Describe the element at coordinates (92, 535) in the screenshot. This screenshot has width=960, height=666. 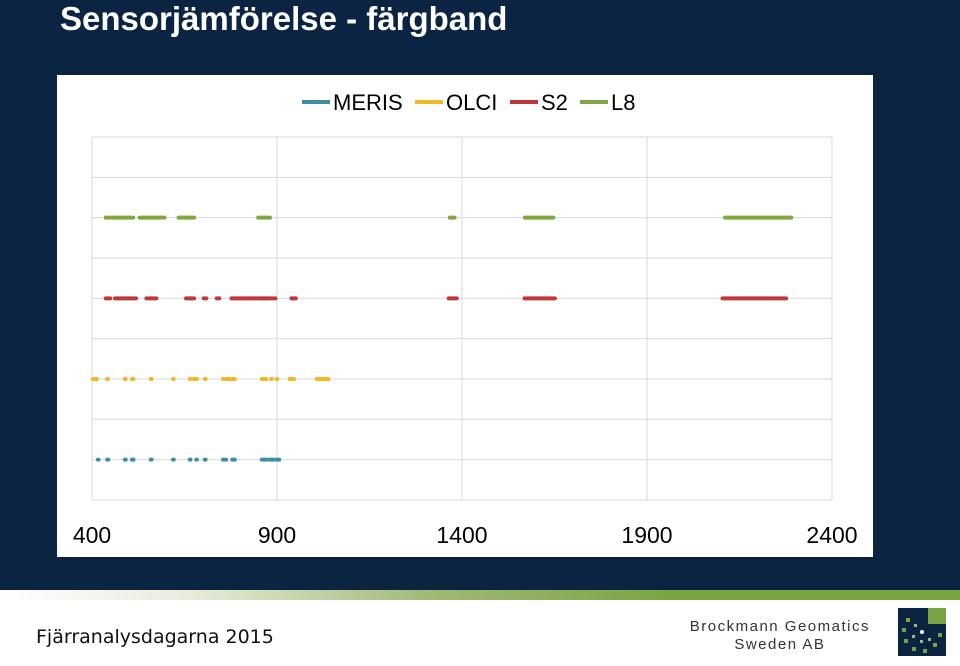
I see `x-tick-label: 400` at that location.